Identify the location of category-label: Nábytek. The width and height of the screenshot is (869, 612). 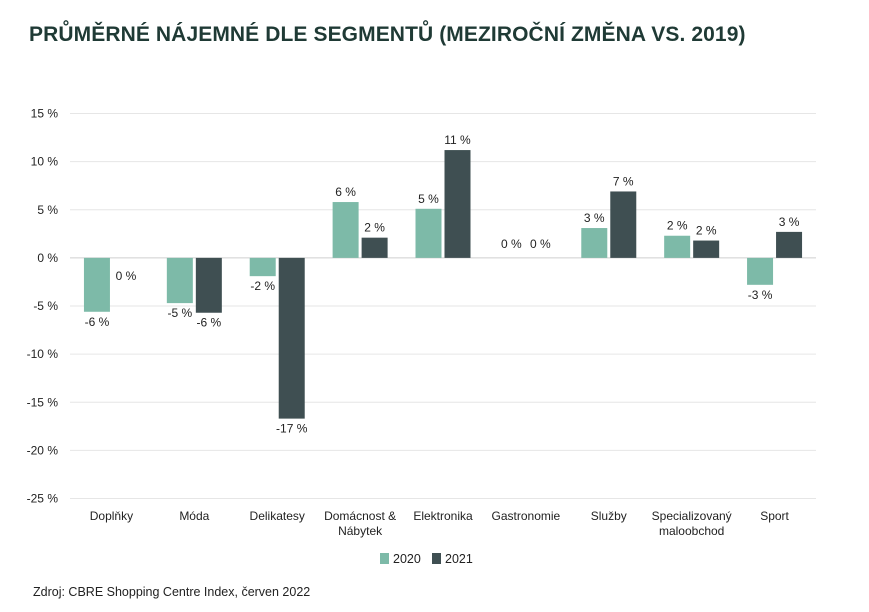
(360, 531).